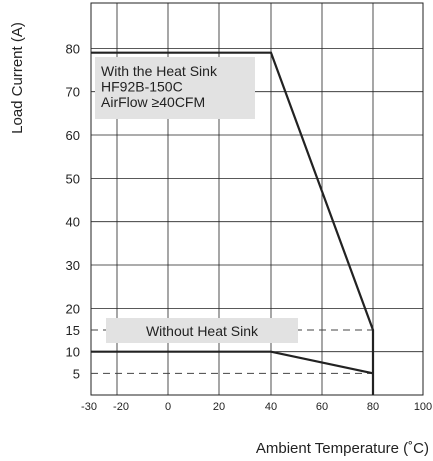 The image size is (433, 461). I want to click on y-tick-label: 15, so click(73, 330).